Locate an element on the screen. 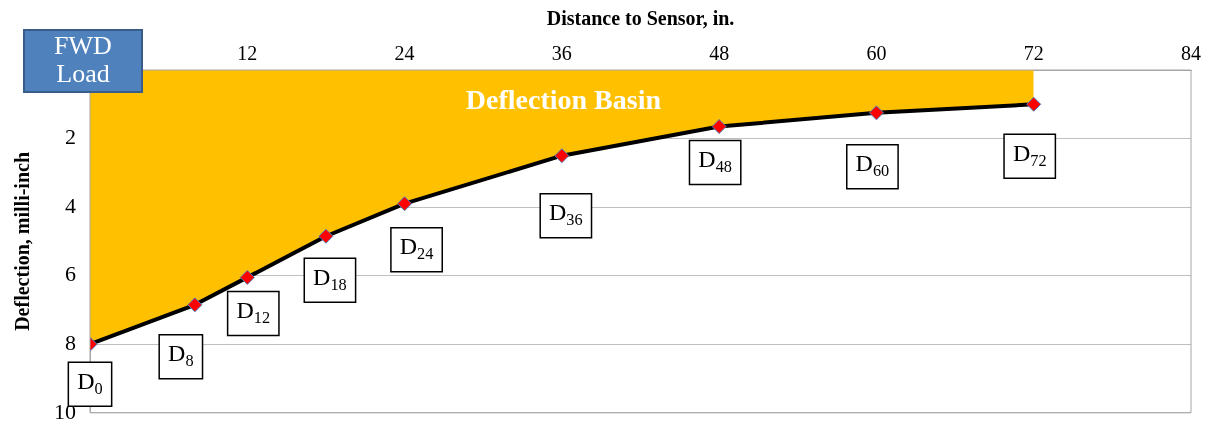  x-tick-label: 72 is located at coordinates (1033, 53).